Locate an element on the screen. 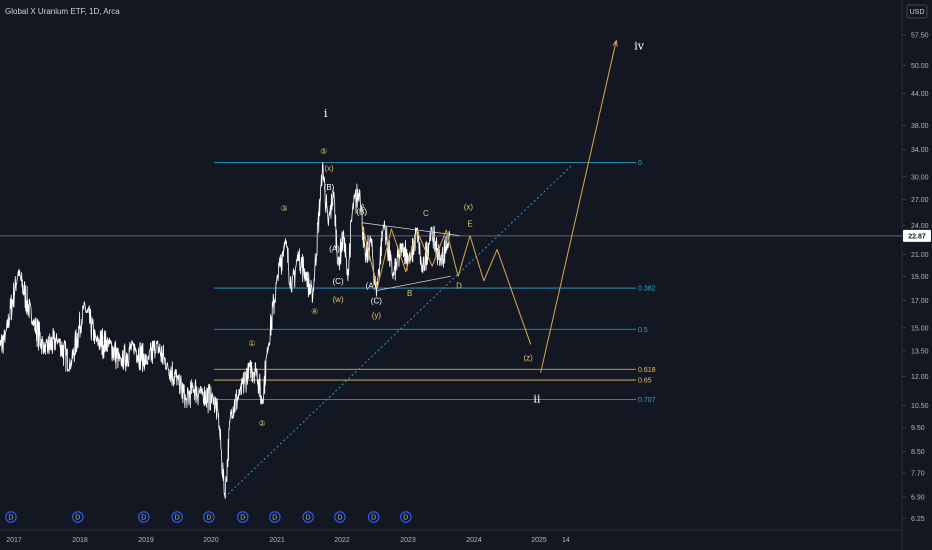  chart-title: Global X Uranium ETF, 1D, Arca is located at coordinates (62, 11).